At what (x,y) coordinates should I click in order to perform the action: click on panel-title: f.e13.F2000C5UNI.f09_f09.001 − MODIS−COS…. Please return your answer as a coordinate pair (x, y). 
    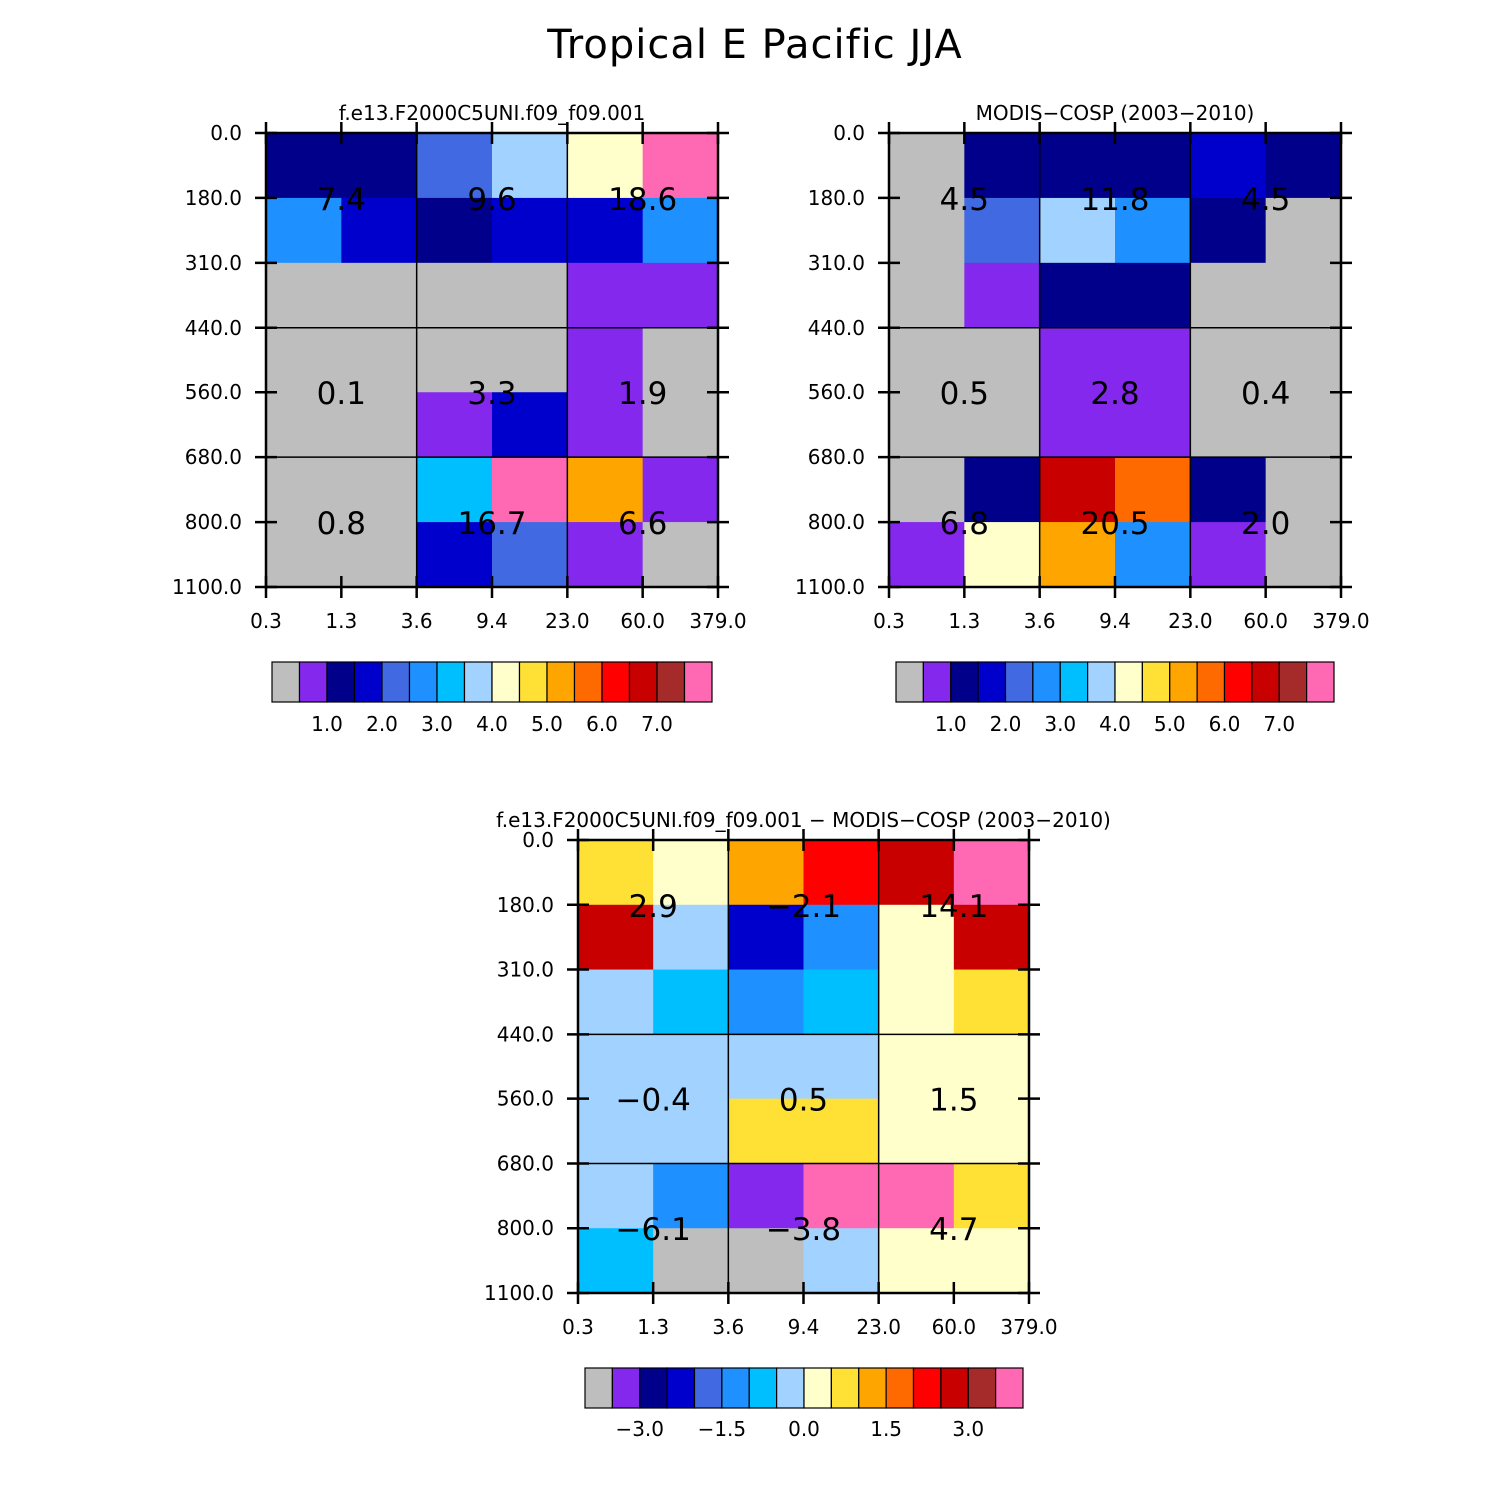
    Looking at the image, I should click on (803, 820).